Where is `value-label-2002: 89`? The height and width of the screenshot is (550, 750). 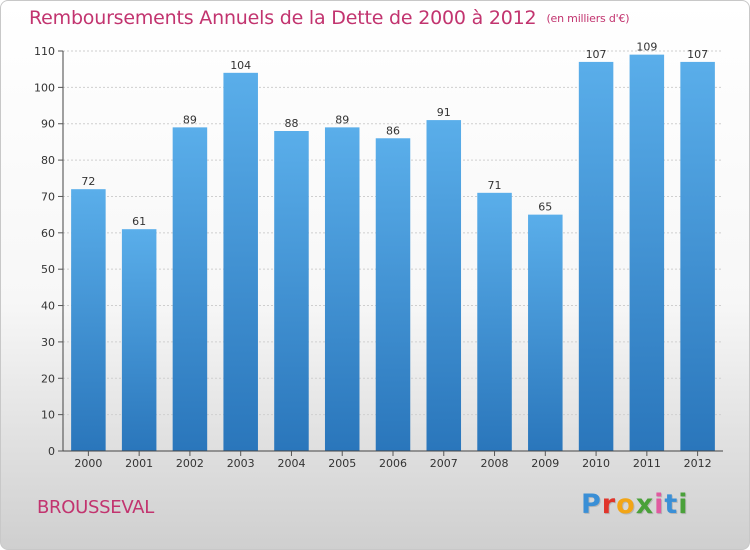 value-label-2002: 89 is located at coordinates (190, 119).